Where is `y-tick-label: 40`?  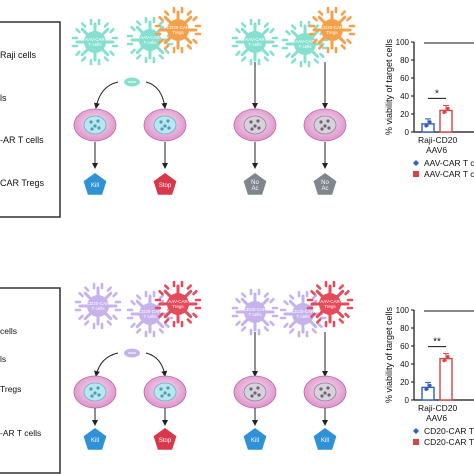 y-tick-label: 40 is located at coordinates (404, 364).